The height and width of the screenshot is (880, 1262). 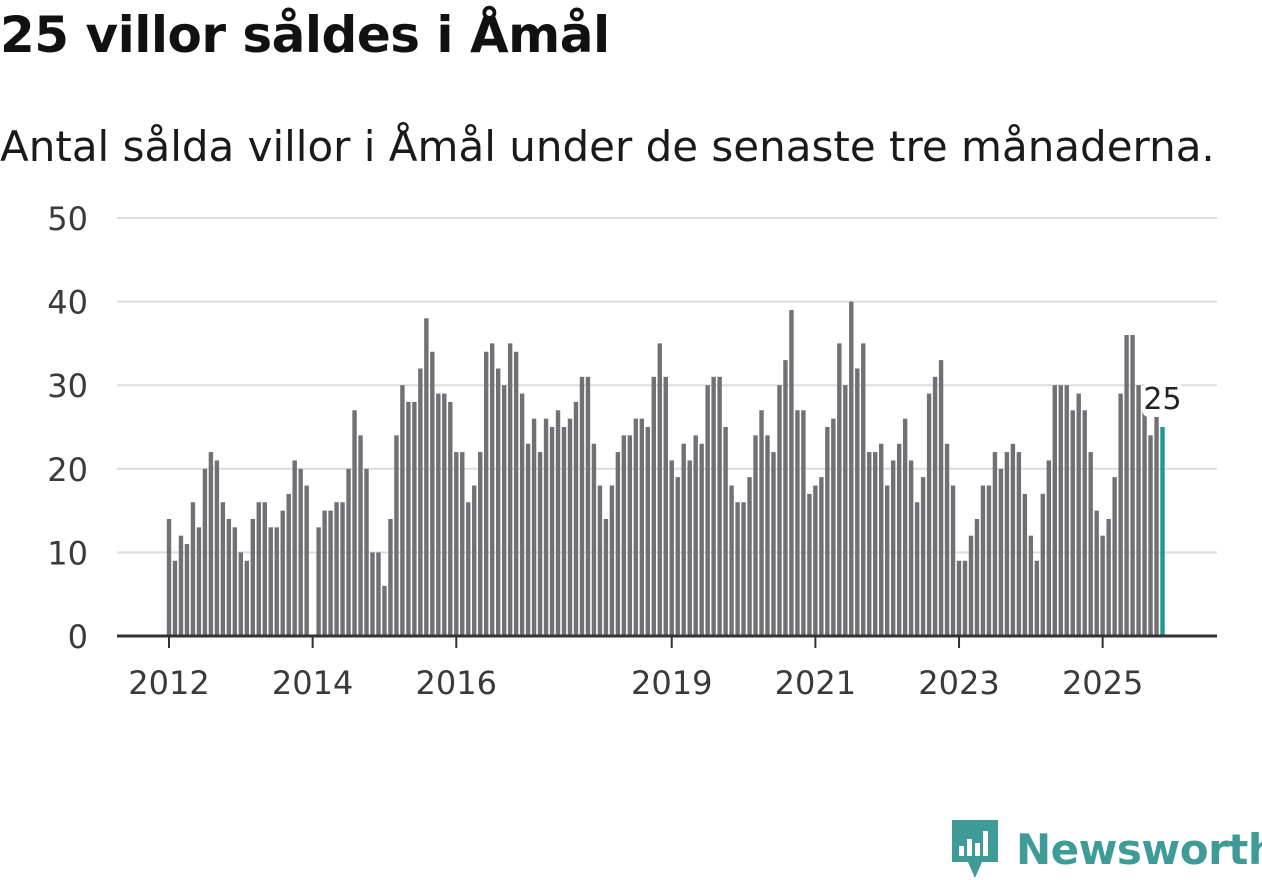 I want to click on y-tick-label: 30, so click(x=67, y=386).